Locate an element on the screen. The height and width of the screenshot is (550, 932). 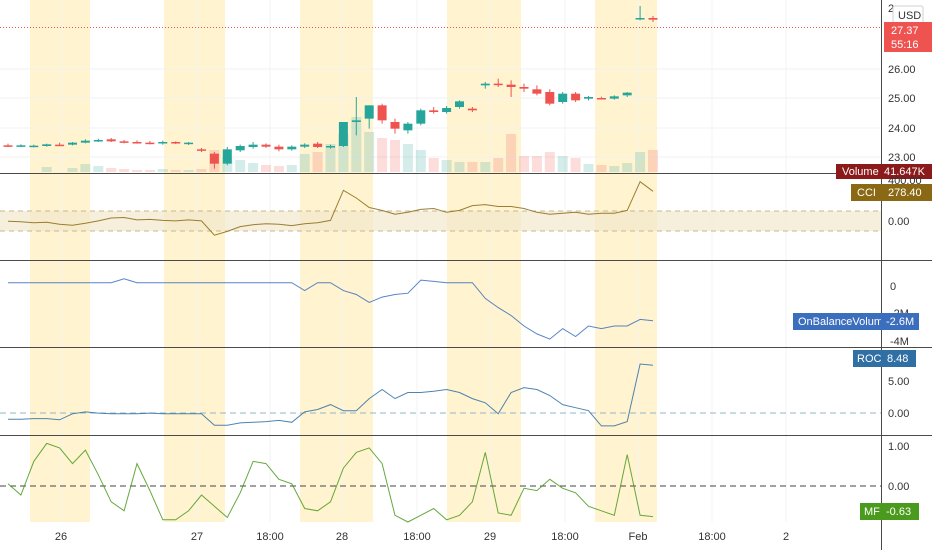
mf-axis: 1.00 0.00 is located at coordinates (898, 467).